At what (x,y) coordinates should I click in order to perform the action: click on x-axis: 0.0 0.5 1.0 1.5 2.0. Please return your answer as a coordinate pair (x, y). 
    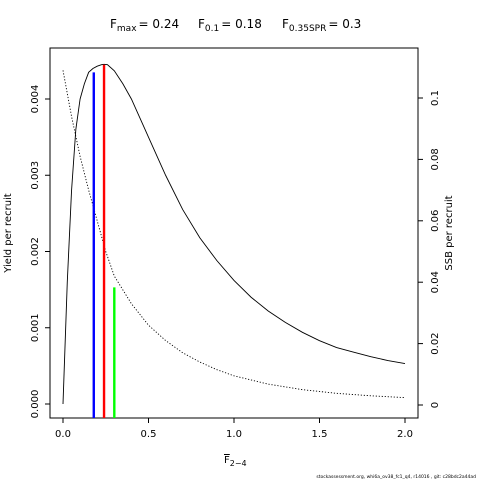
    Looking at the image, I should click on (234, 429).